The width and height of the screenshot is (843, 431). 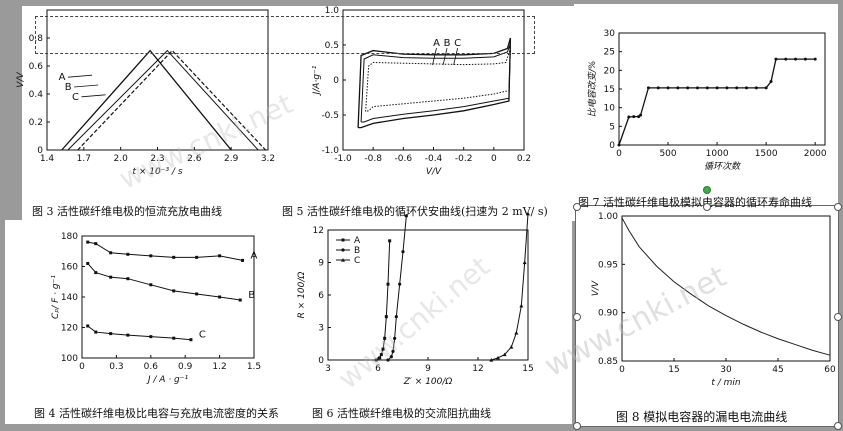 I want to click on fig4-ytick-label: 180, so click(x=69, y=237).